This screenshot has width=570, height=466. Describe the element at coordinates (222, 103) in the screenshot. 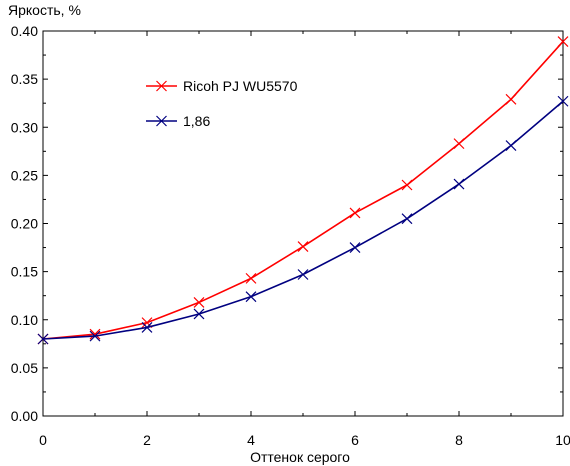

I see `legend: Ricoh PJ WU5570 1,86` at that location.